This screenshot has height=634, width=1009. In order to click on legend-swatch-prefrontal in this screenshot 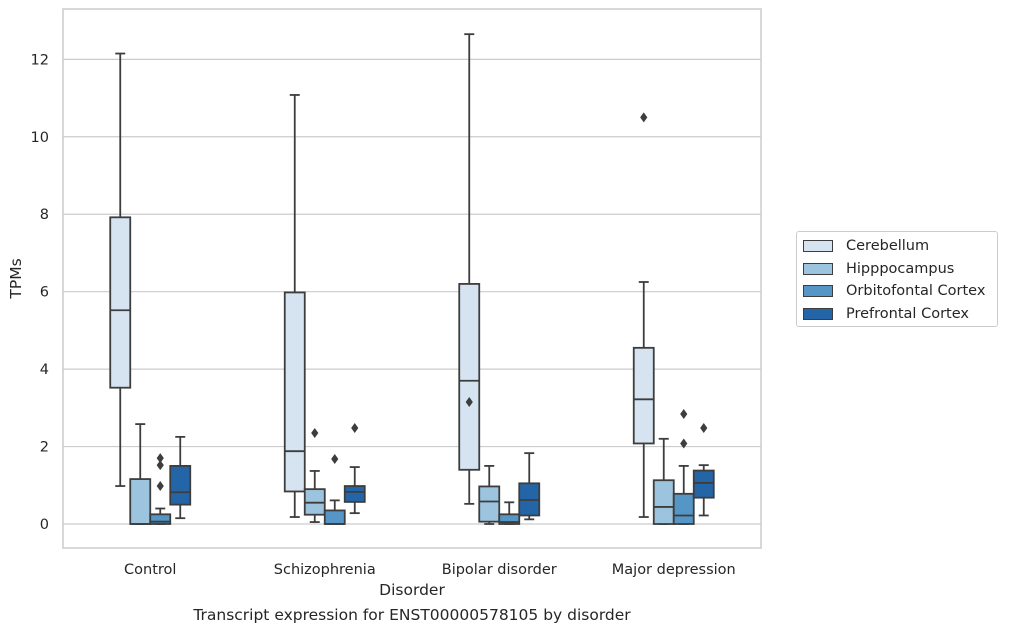, I will do `click(818, 314)`.